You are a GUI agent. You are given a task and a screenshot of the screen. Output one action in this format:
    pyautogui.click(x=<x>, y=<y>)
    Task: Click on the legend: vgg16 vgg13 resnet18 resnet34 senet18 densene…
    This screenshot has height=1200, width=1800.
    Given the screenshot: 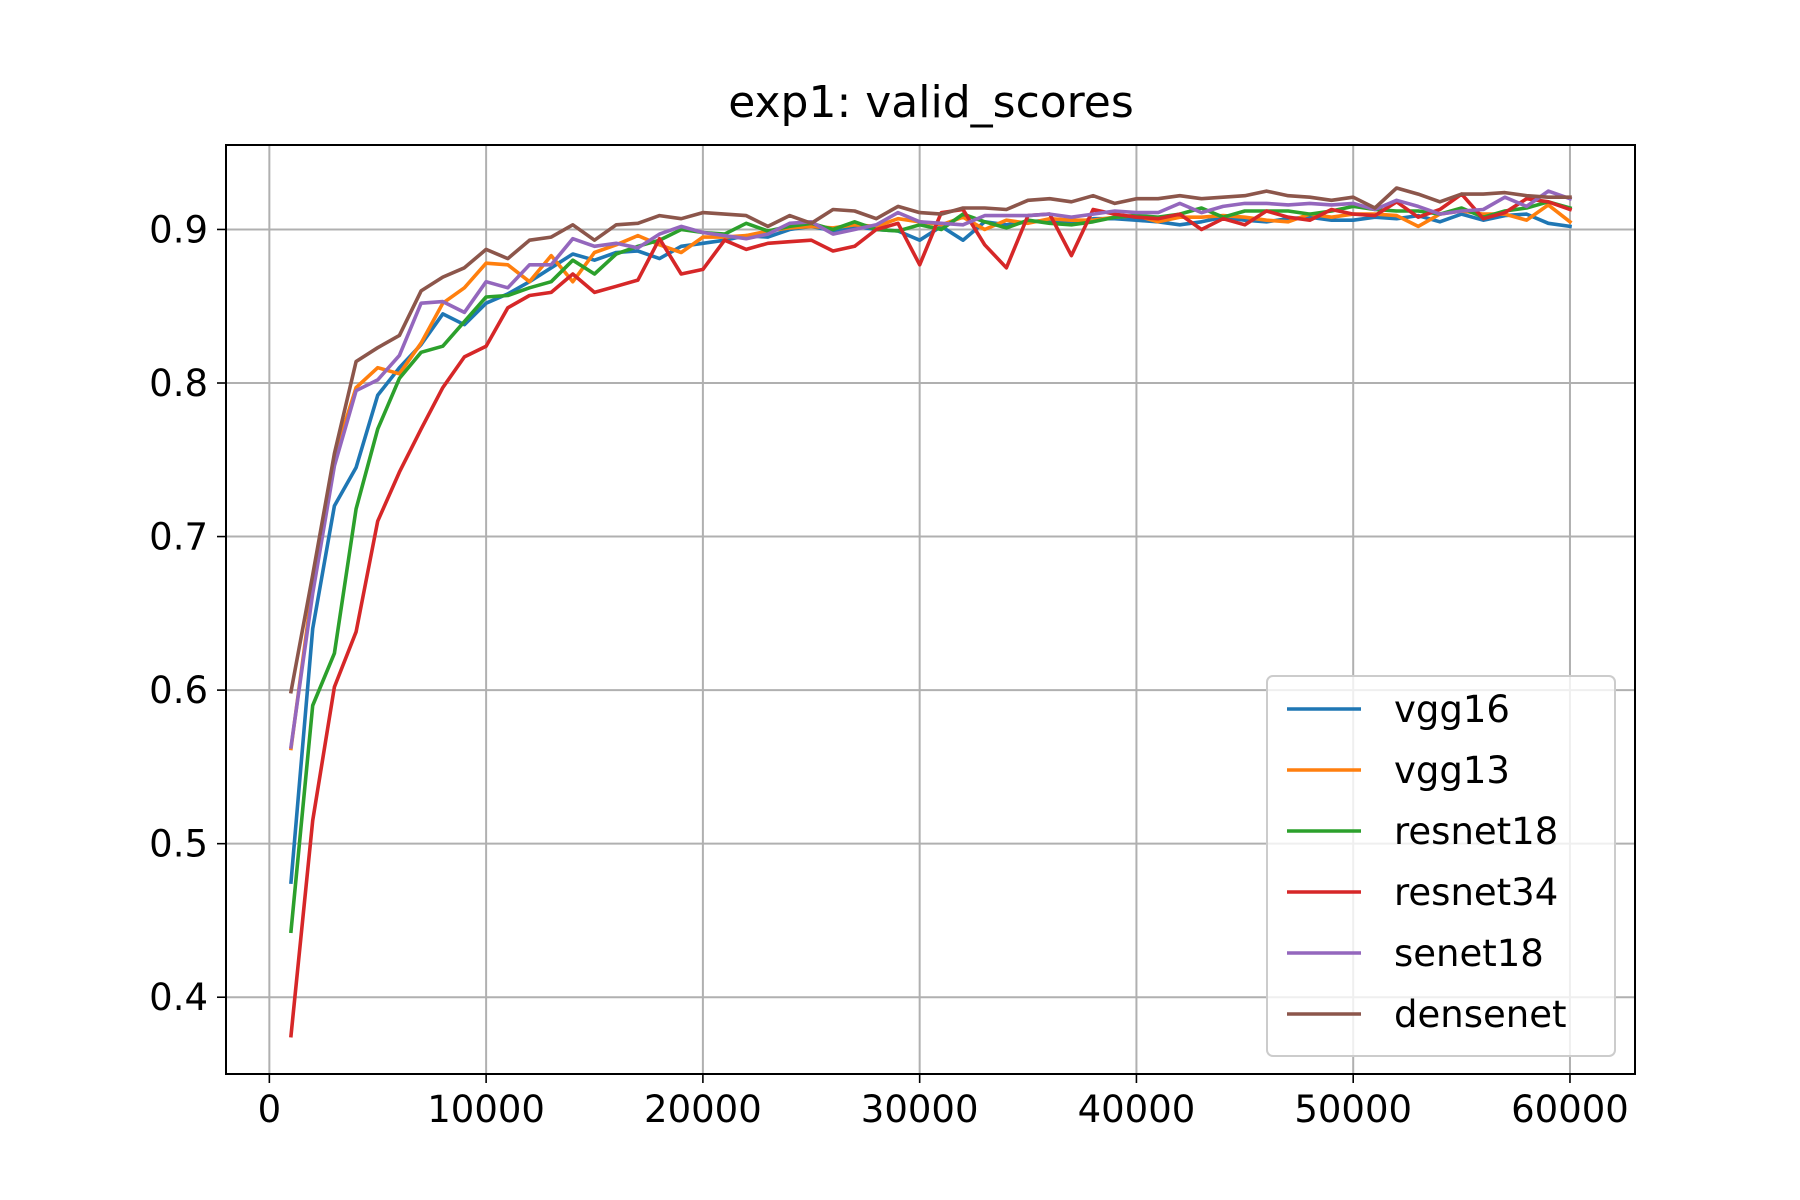 What is the action you would take?
    pyautogui.click(x=1441, y=866)
    